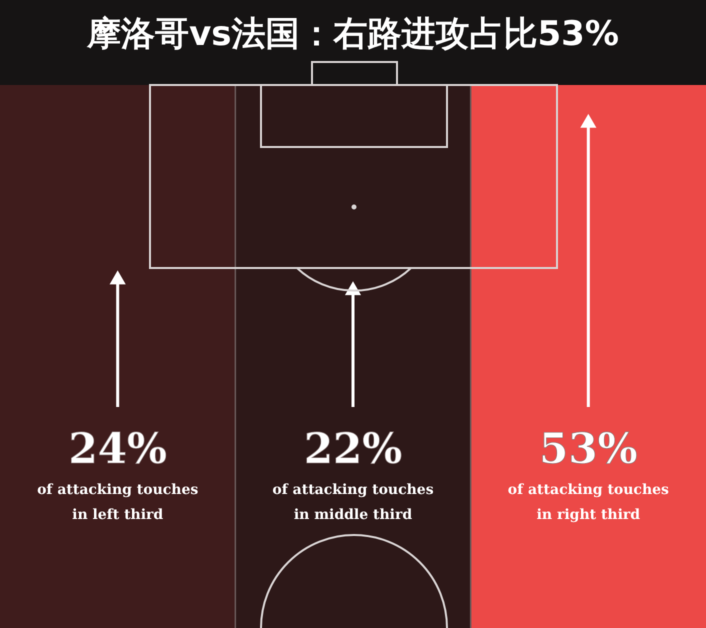 The width and height of the screenshot is (706, 628). What do you see at coordinates (117, 502) in the screenshot?
I see `category-label: of attacking touches in left third` at bounding box center [117, 502].